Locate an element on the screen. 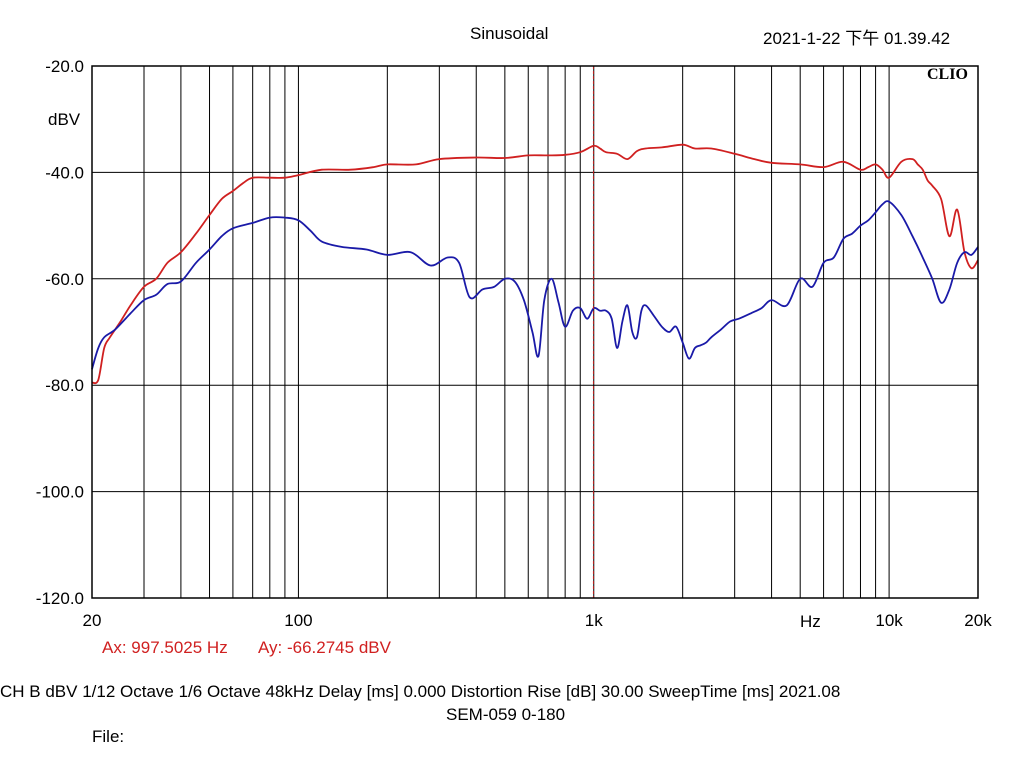  x-axis-unit: Hz is located at coordinates (810, 621).